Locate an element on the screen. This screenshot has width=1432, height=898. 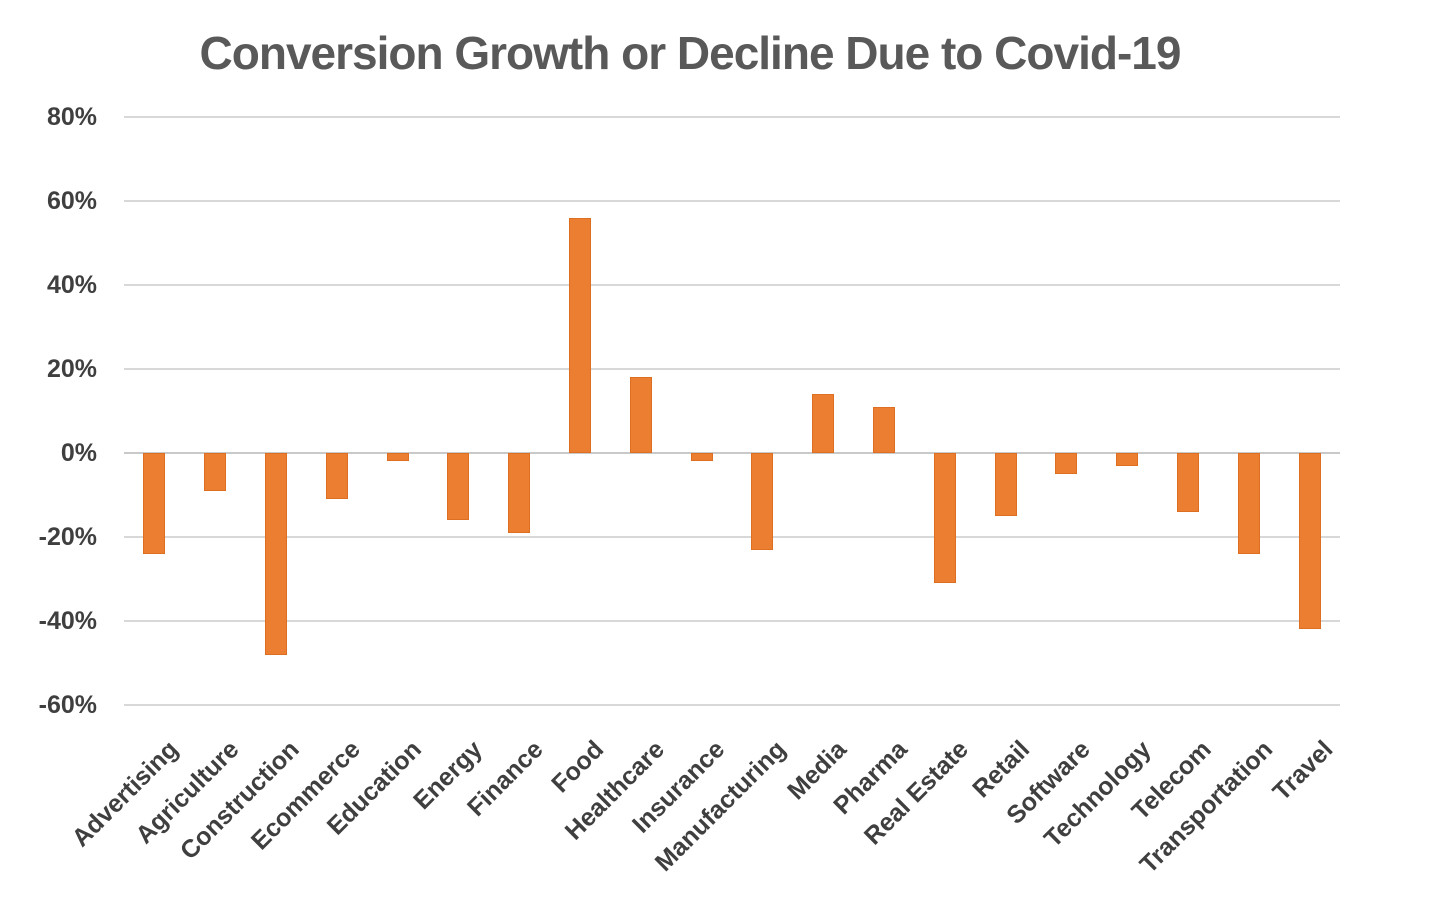
bar-technology is located at coordinates (1127, 459).